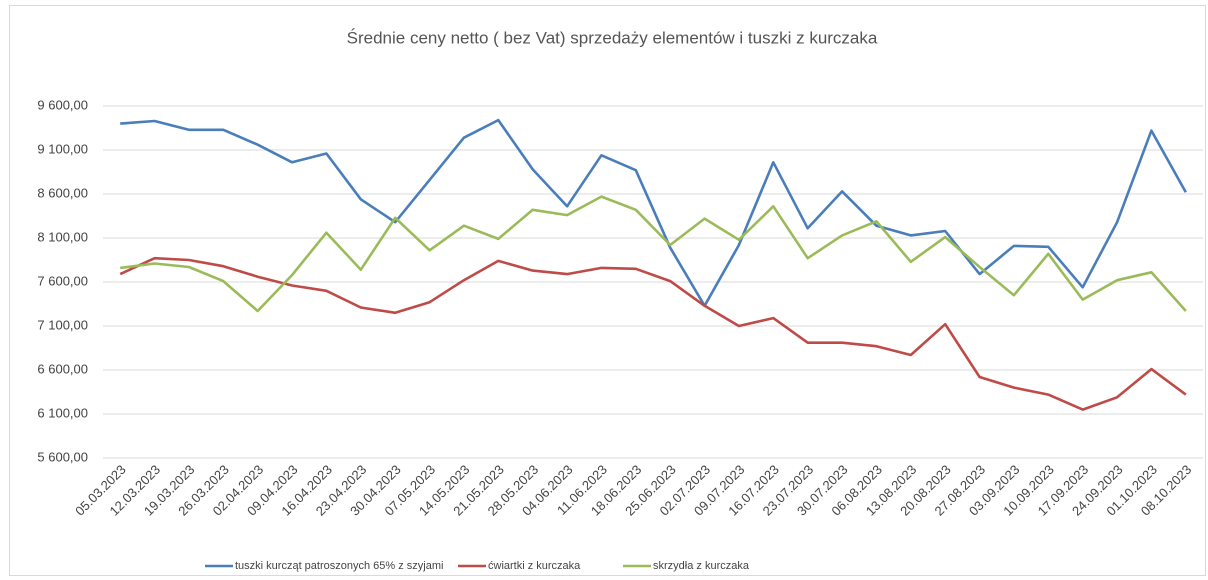 The image size is (1208, 580). What do you see at coordinates (62, 148) in the screenshot?
I see `y-tick-label: 9 100,00` at bounding box center [62, 148].